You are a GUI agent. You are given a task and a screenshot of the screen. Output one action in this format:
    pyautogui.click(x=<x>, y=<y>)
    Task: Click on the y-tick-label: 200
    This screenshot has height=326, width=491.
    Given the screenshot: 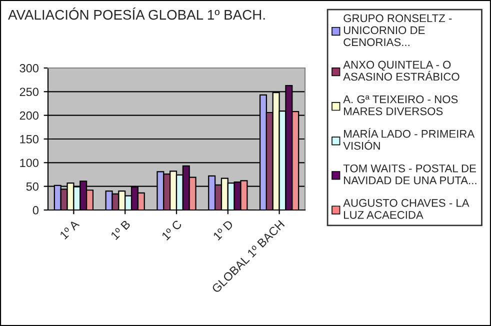 What is the action you would take?
    pyautogui.click(x=29, y=115)
    